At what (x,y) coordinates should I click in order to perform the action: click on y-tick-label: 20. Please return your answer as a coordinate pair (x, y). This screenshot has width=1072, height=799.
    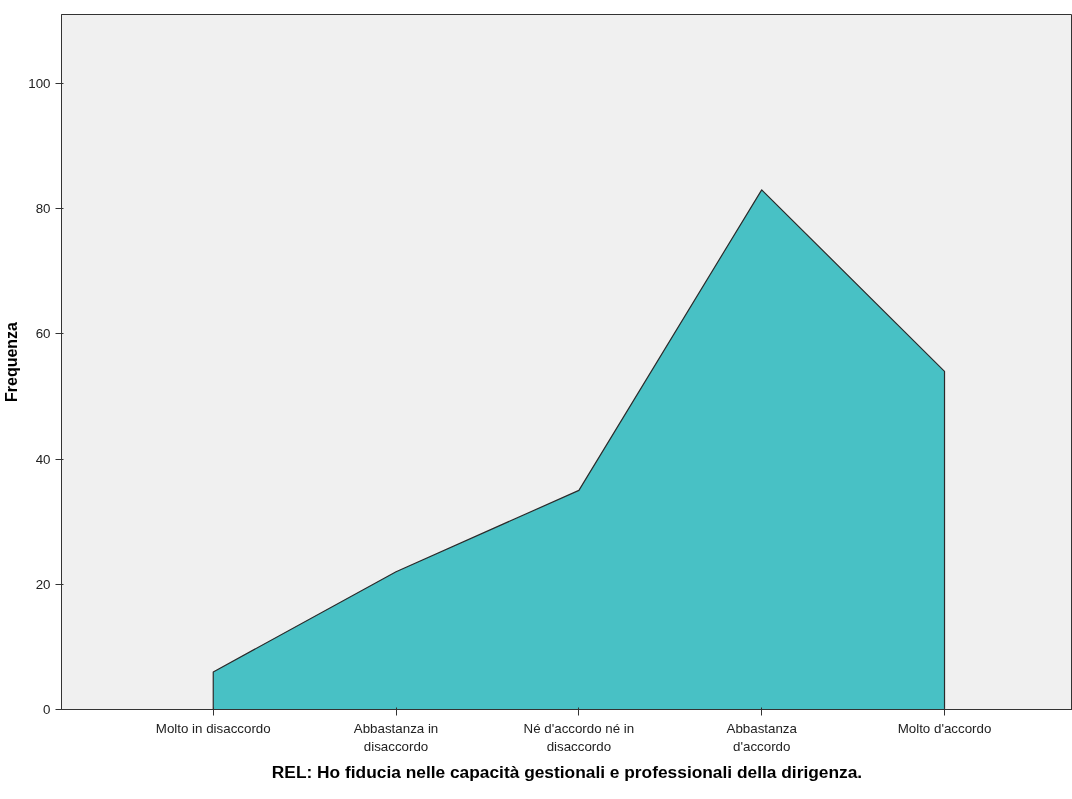
    Looking at the image, I should click on (43, 584).